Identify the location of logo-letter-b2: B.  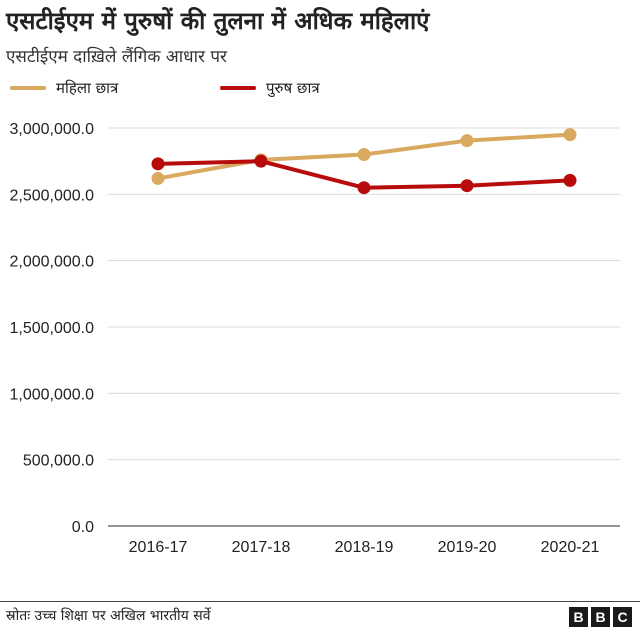
(600, 617).